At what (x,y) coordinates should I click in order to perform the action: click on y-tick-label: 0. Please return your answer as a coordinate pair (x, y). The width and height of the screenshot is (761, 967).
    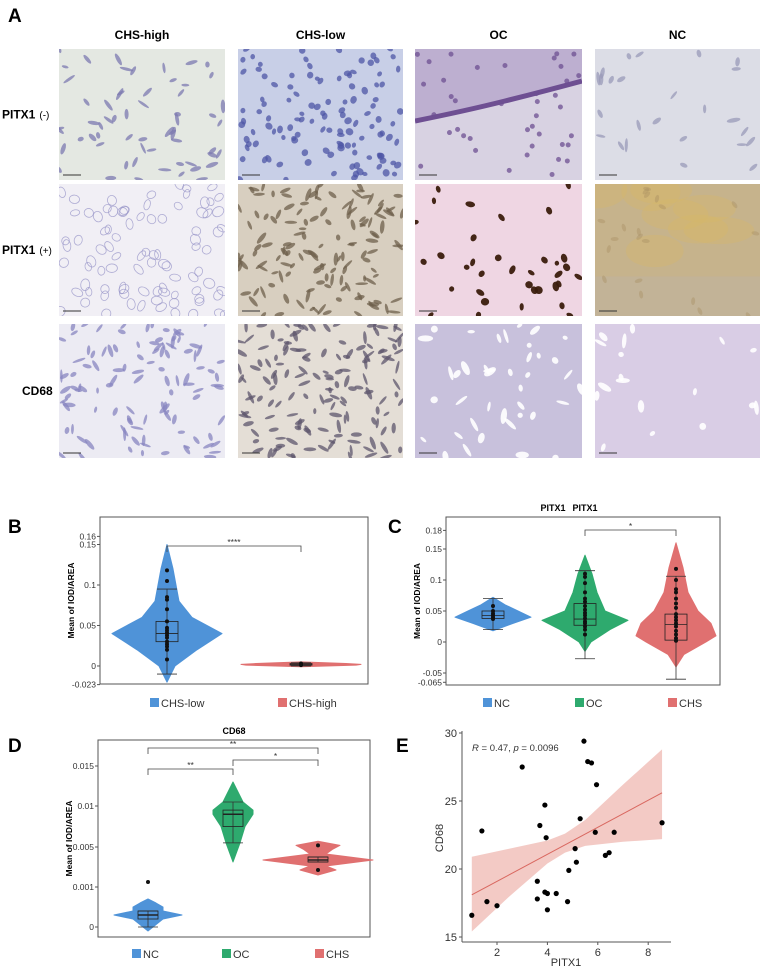
    Looking at the image, I should click on (439, 642).